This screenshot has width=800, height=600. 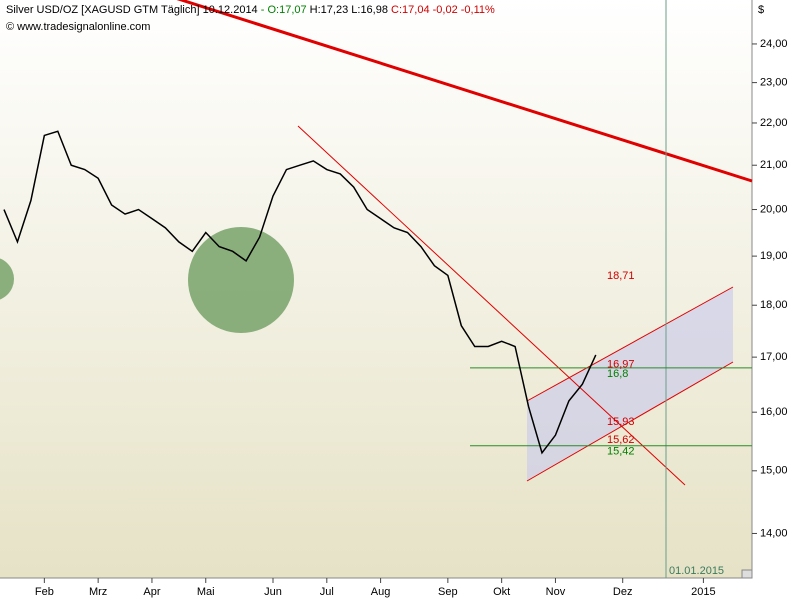 What do you see at coordinates (621, 276) in the screenshot?
I see `level-label: 18,71` at bounding box center [621, 276].